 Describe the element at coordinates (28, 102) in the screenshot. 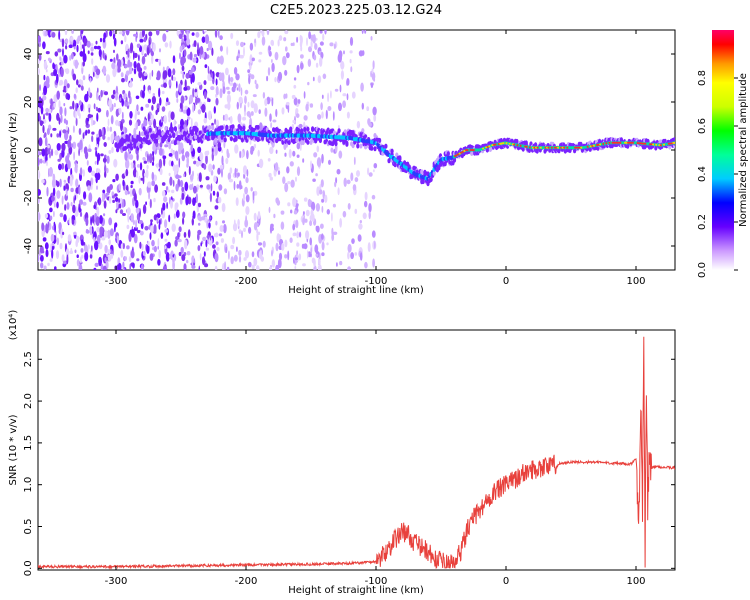

I see `y-tick-label: 20` at that location.